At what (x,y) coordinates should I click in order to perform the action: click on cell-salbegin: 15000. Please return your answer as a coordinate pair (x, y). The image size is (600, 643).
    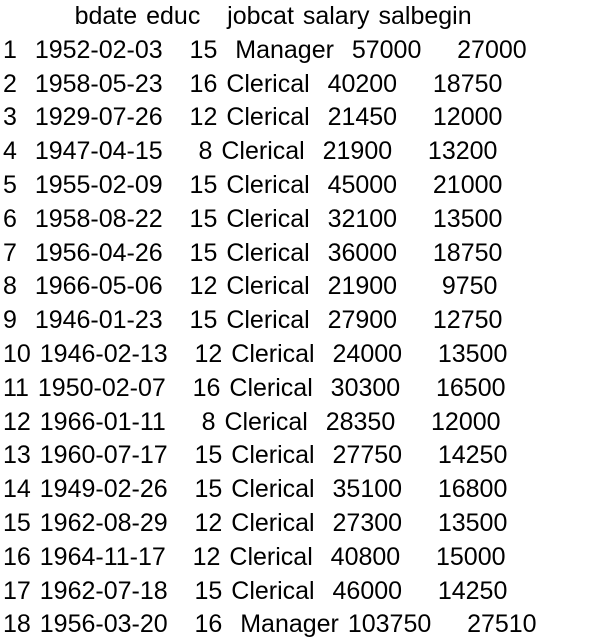
    Looking at the image, I should click on (457, 556).